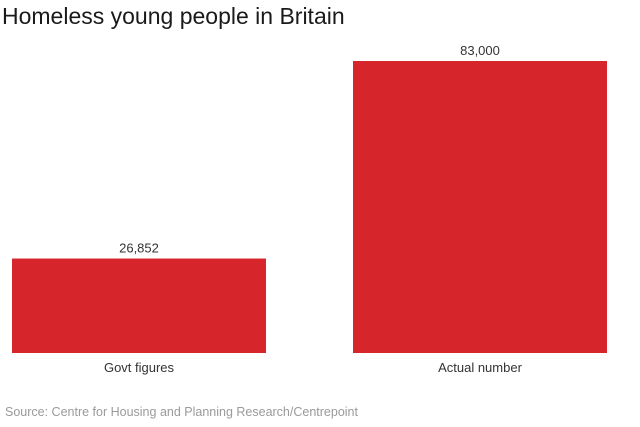 Image resolution: width=640 pixels, height=427 pixels. I want to click on category-label: Govt figures, so click(139, 367).